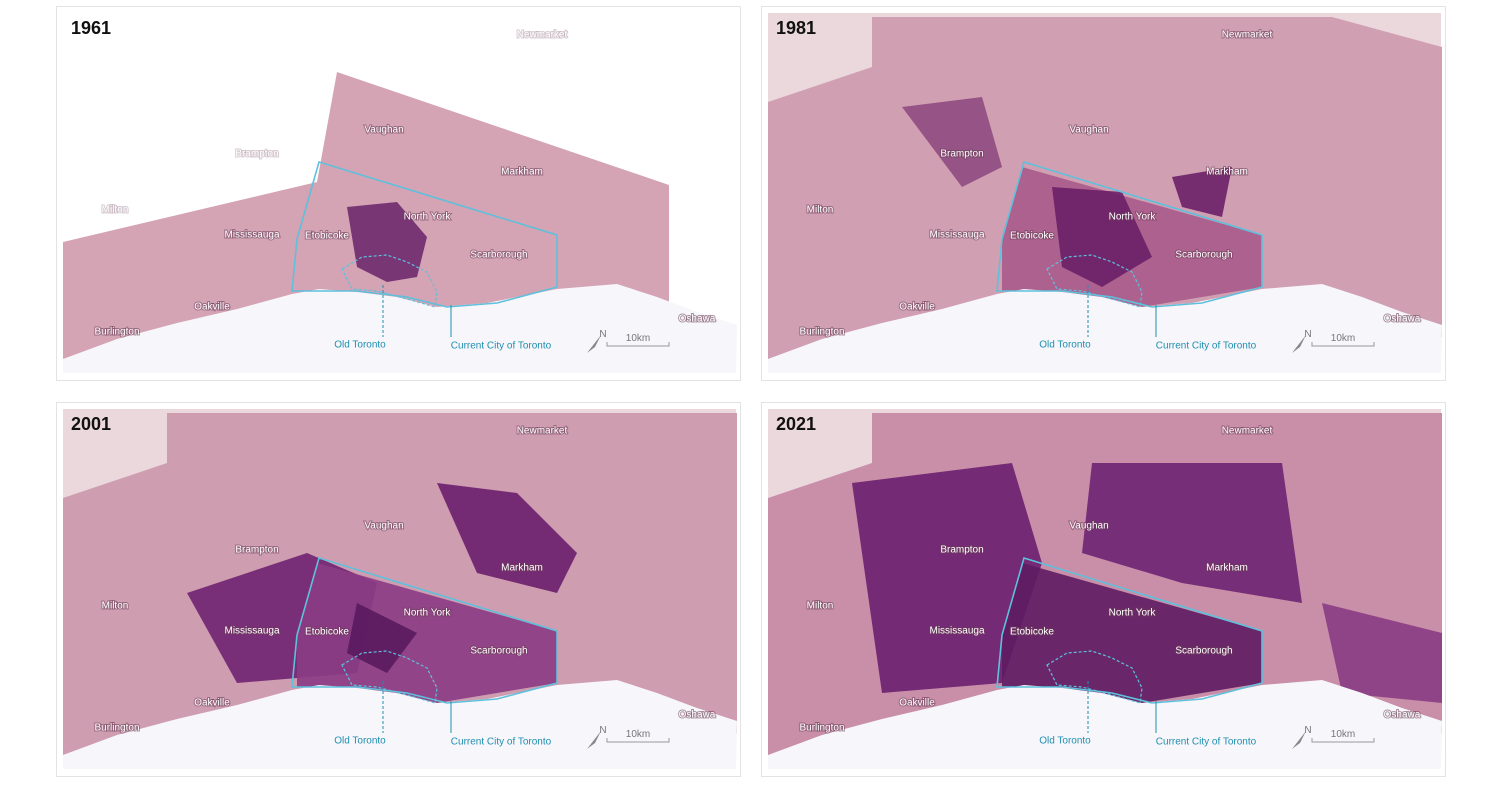 The height and width of the screenshot is (785, 1500). I want to click on year-title: 2021, so click(796, 424).